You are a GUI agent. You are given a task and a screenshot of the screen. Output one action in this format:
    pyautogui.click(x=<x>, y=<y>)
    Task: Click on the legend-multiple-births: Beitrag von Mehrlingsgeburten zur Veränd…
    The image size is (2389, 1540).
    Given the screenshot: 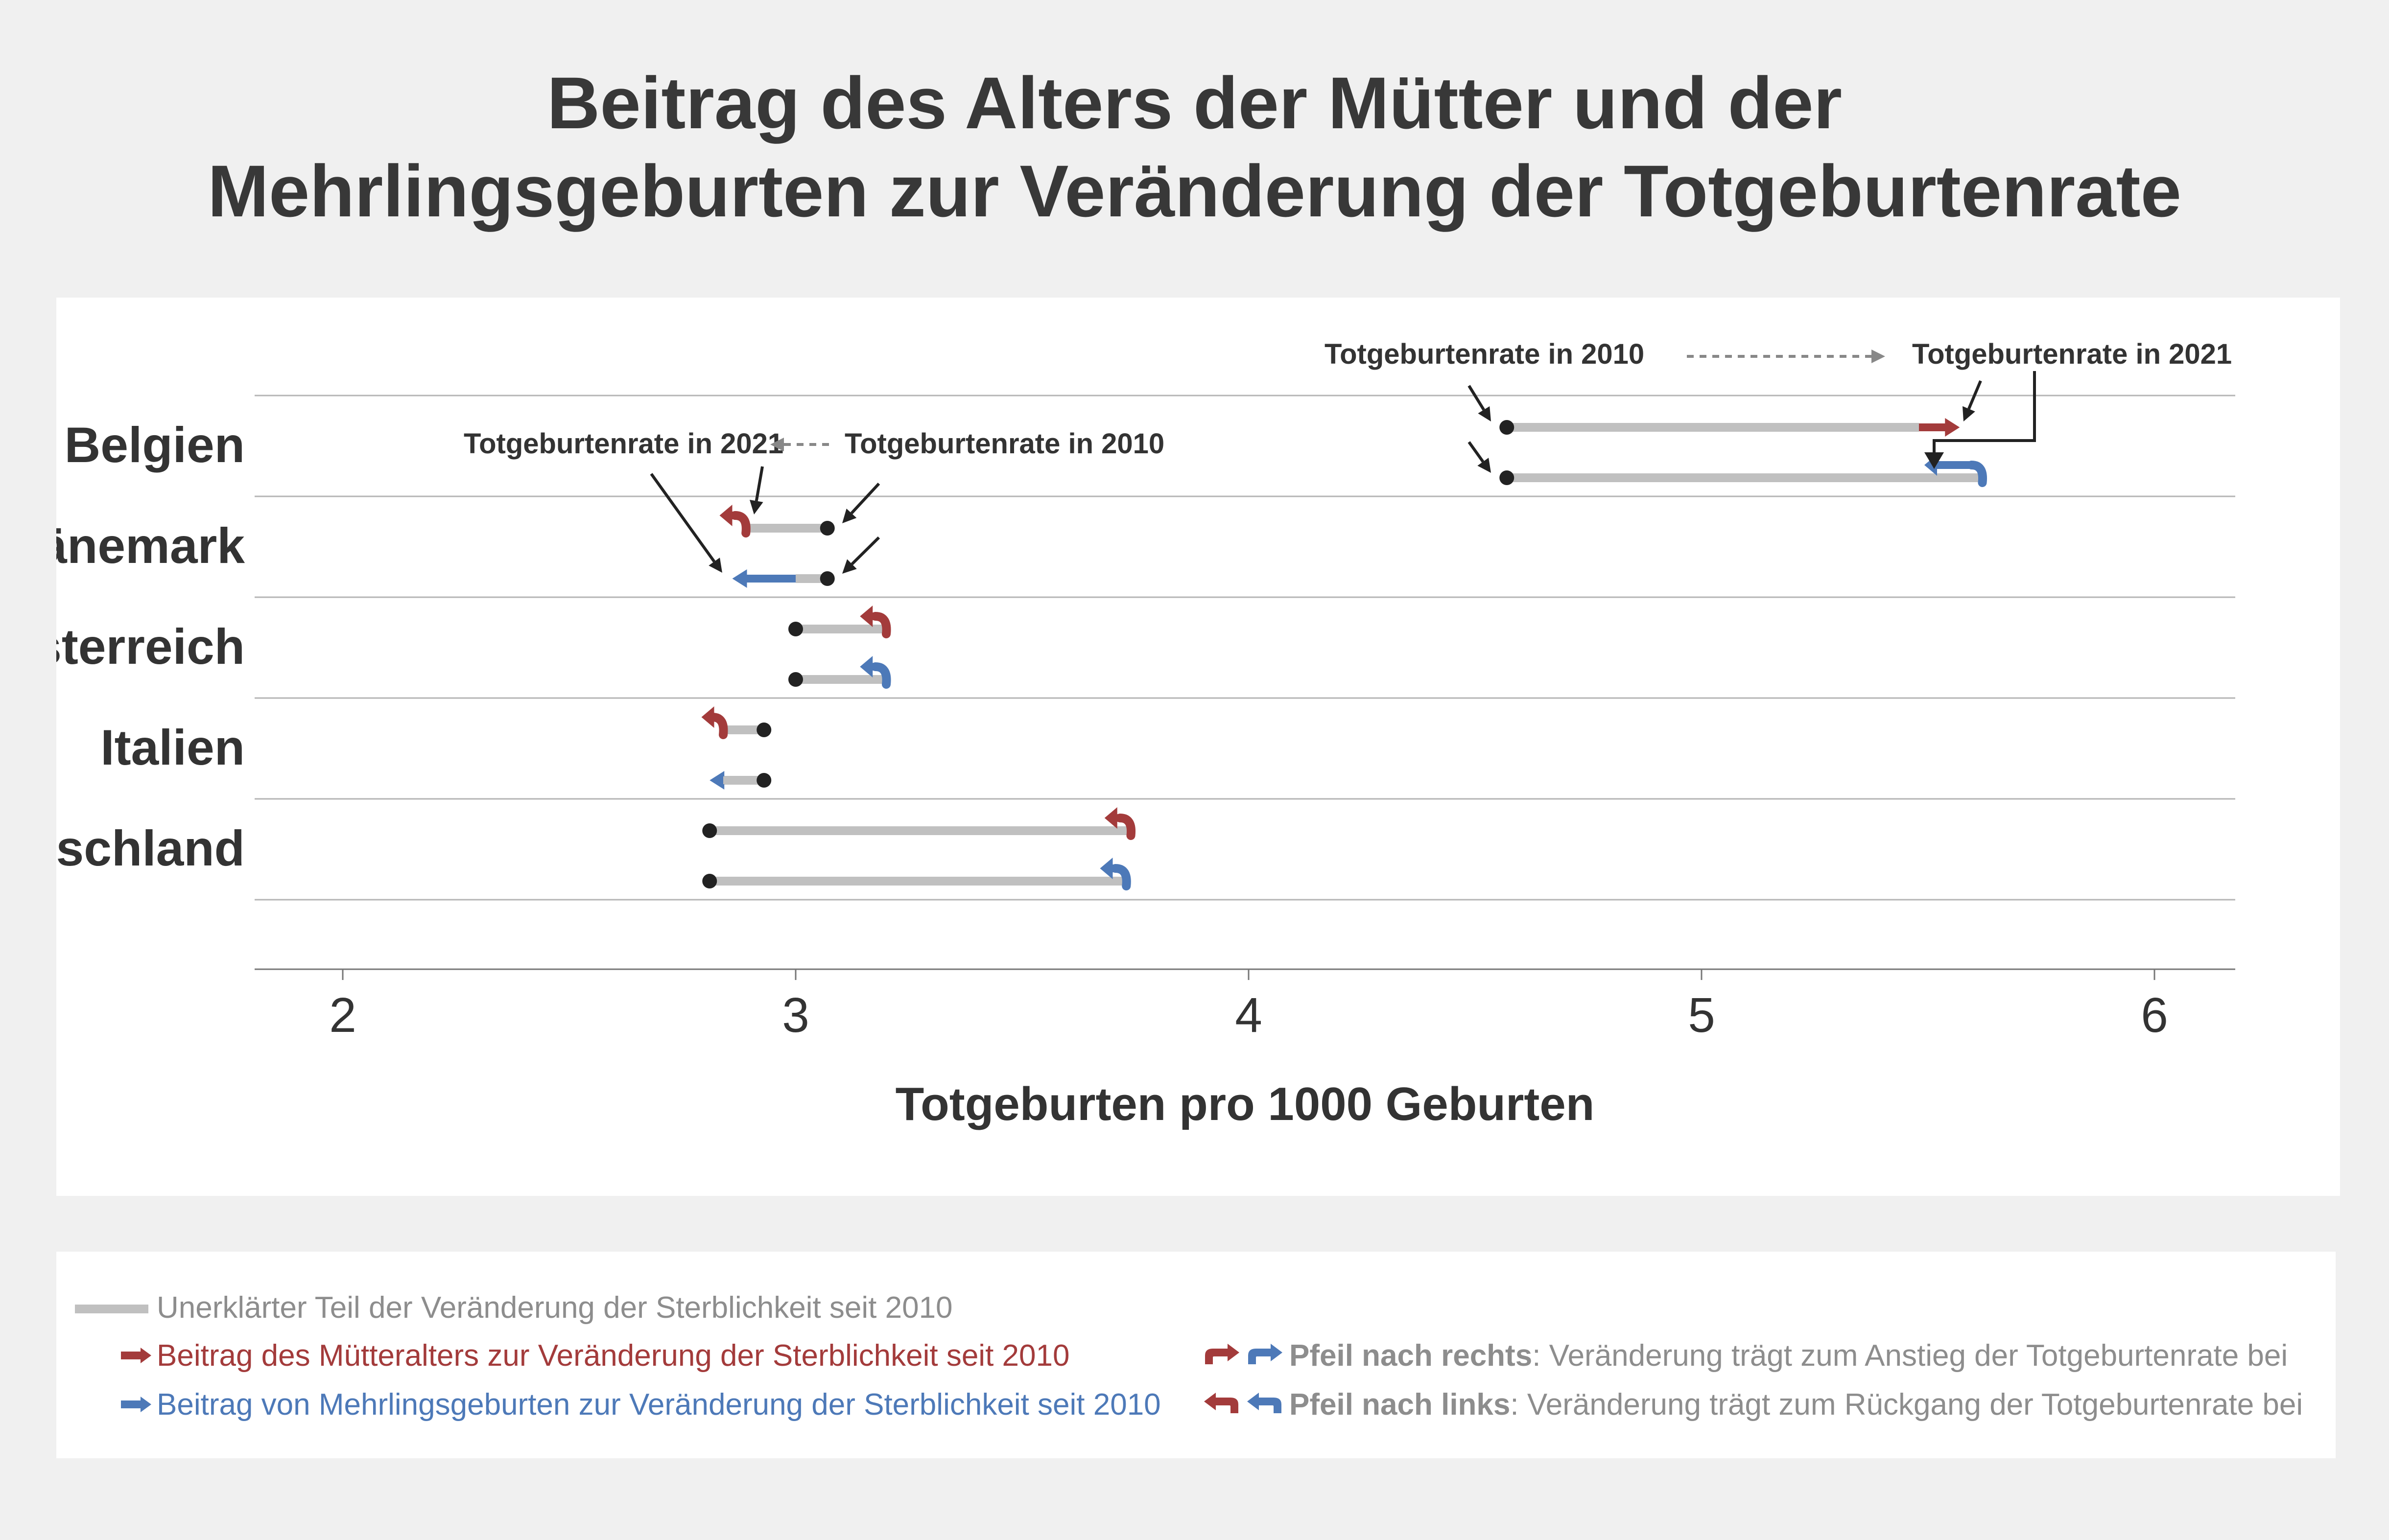 What is the action you would take?
    pyautogui.click(x=659, y=1405)
    